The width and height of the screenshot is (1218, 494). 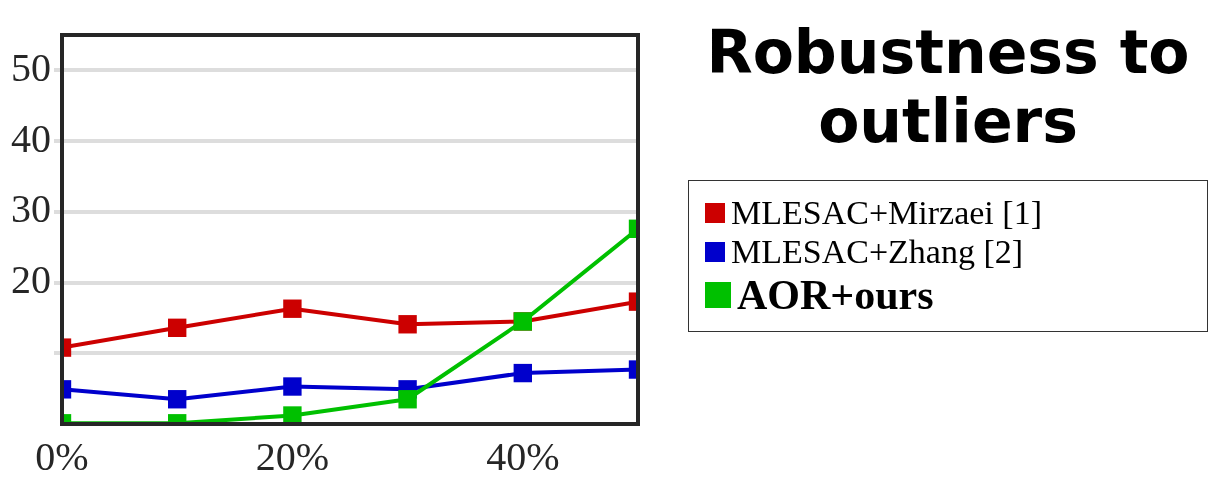 What do you see at coordinates (886, 213) in the screenshot?
I see `legend-label: MLESAC+Mirzaei [1]` at bounding box center [886, 213].